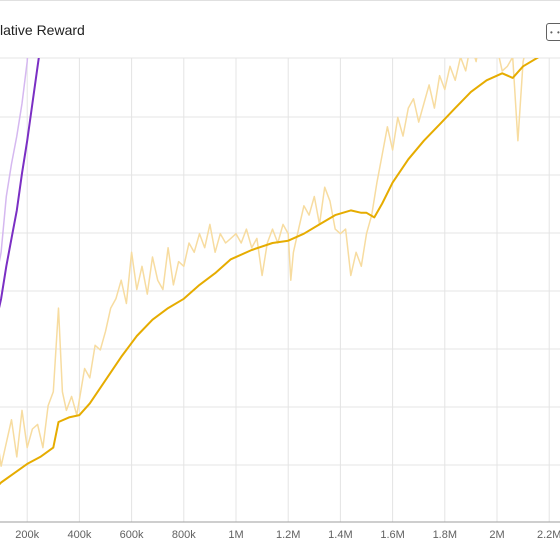 The image size is (560, 560). Describe the element at coordinates (548, 535) in the screenshot. I see `x-tick-label: 2.2M` at that location.